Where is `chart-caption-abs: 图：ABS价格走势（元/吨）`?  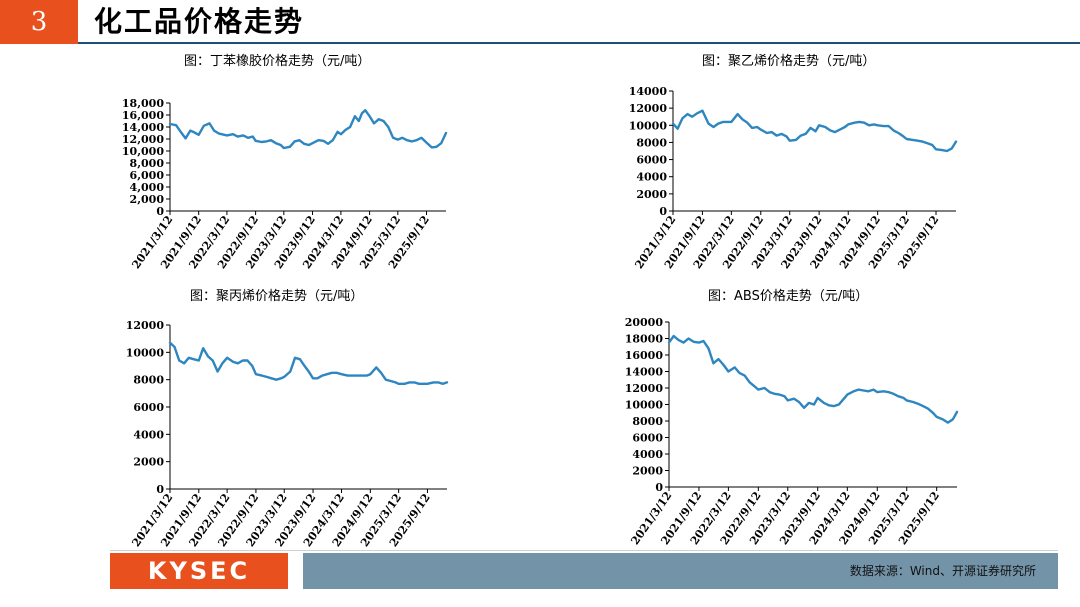 chart-caption-abs: 图：ABS价格走势（元/吨） is located at coordinates (788, 296).